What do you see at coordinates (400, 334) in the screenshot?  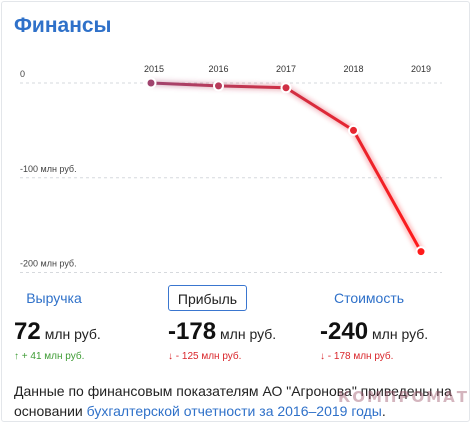 I see `value-unit: млн руб.` at bounding box center [400, 334].